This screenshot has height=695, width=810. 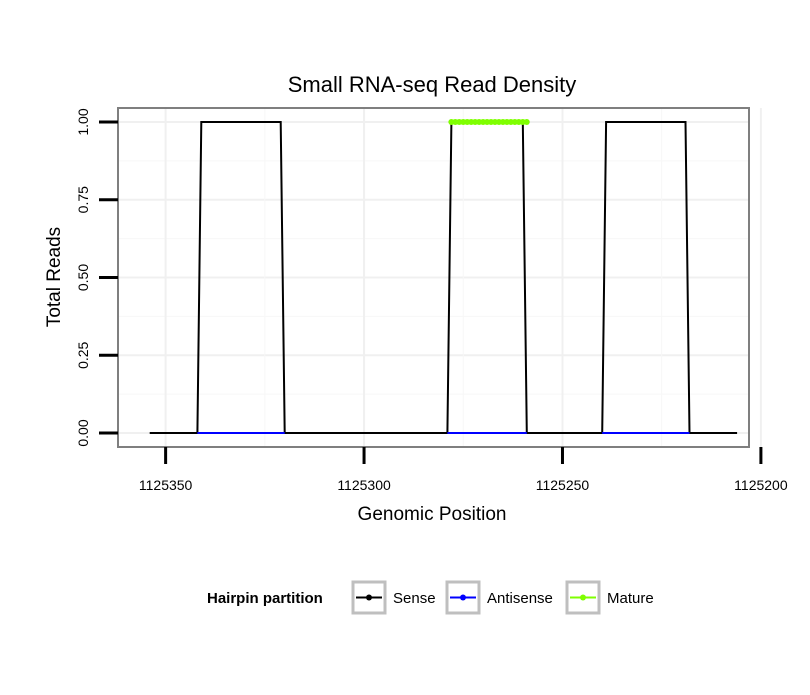 What do you see at coordinates (83, 432) in the screenshot?
I see `y-tick-label: 0.00` at bounding box center [83, 432].